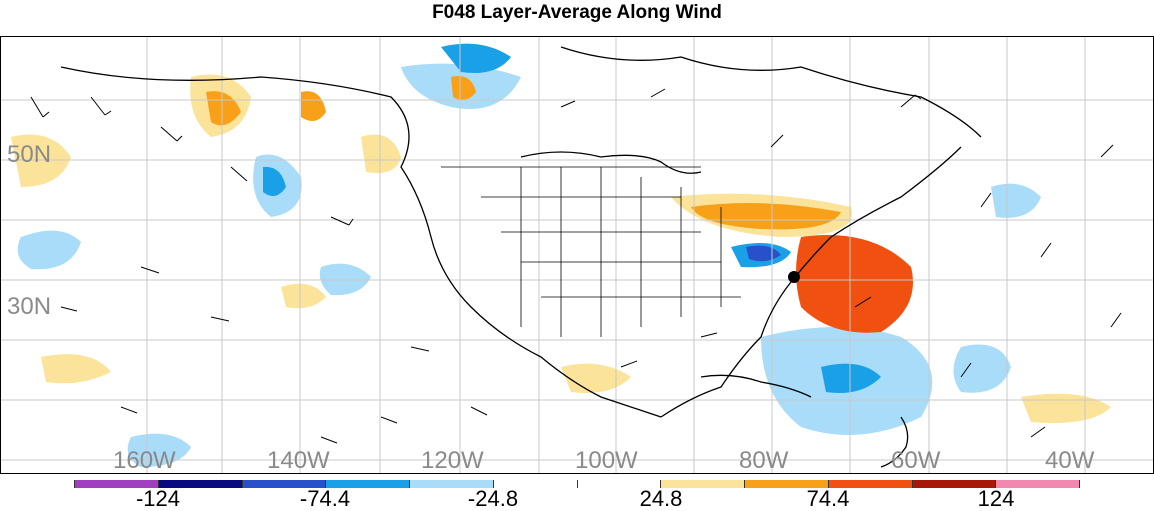  I want to click on lon-label-100w: 100W, so click(606, 460).